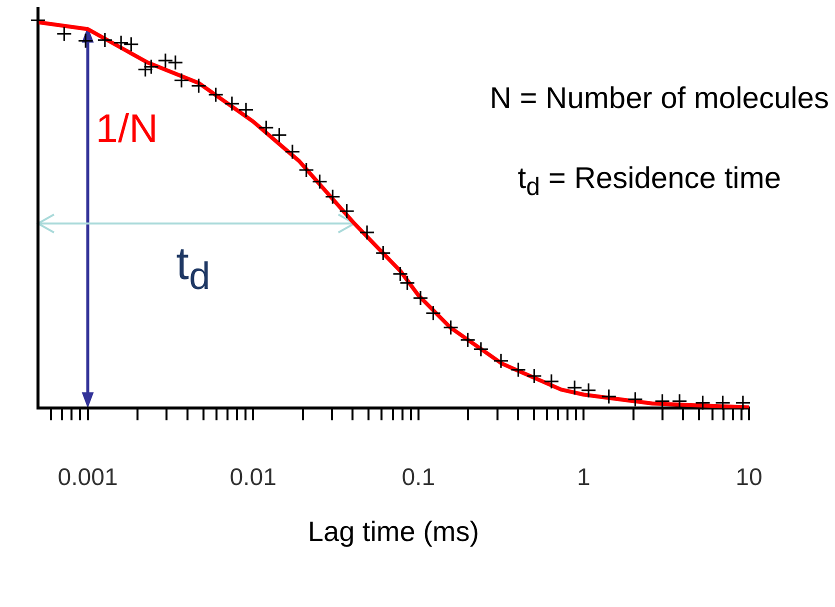 The width and height of the screenshot is (835, 607). Describe the element at coordinates (393, 532) in the screenshot. I see `x-axis-title: Lag time (ms)` at that location.